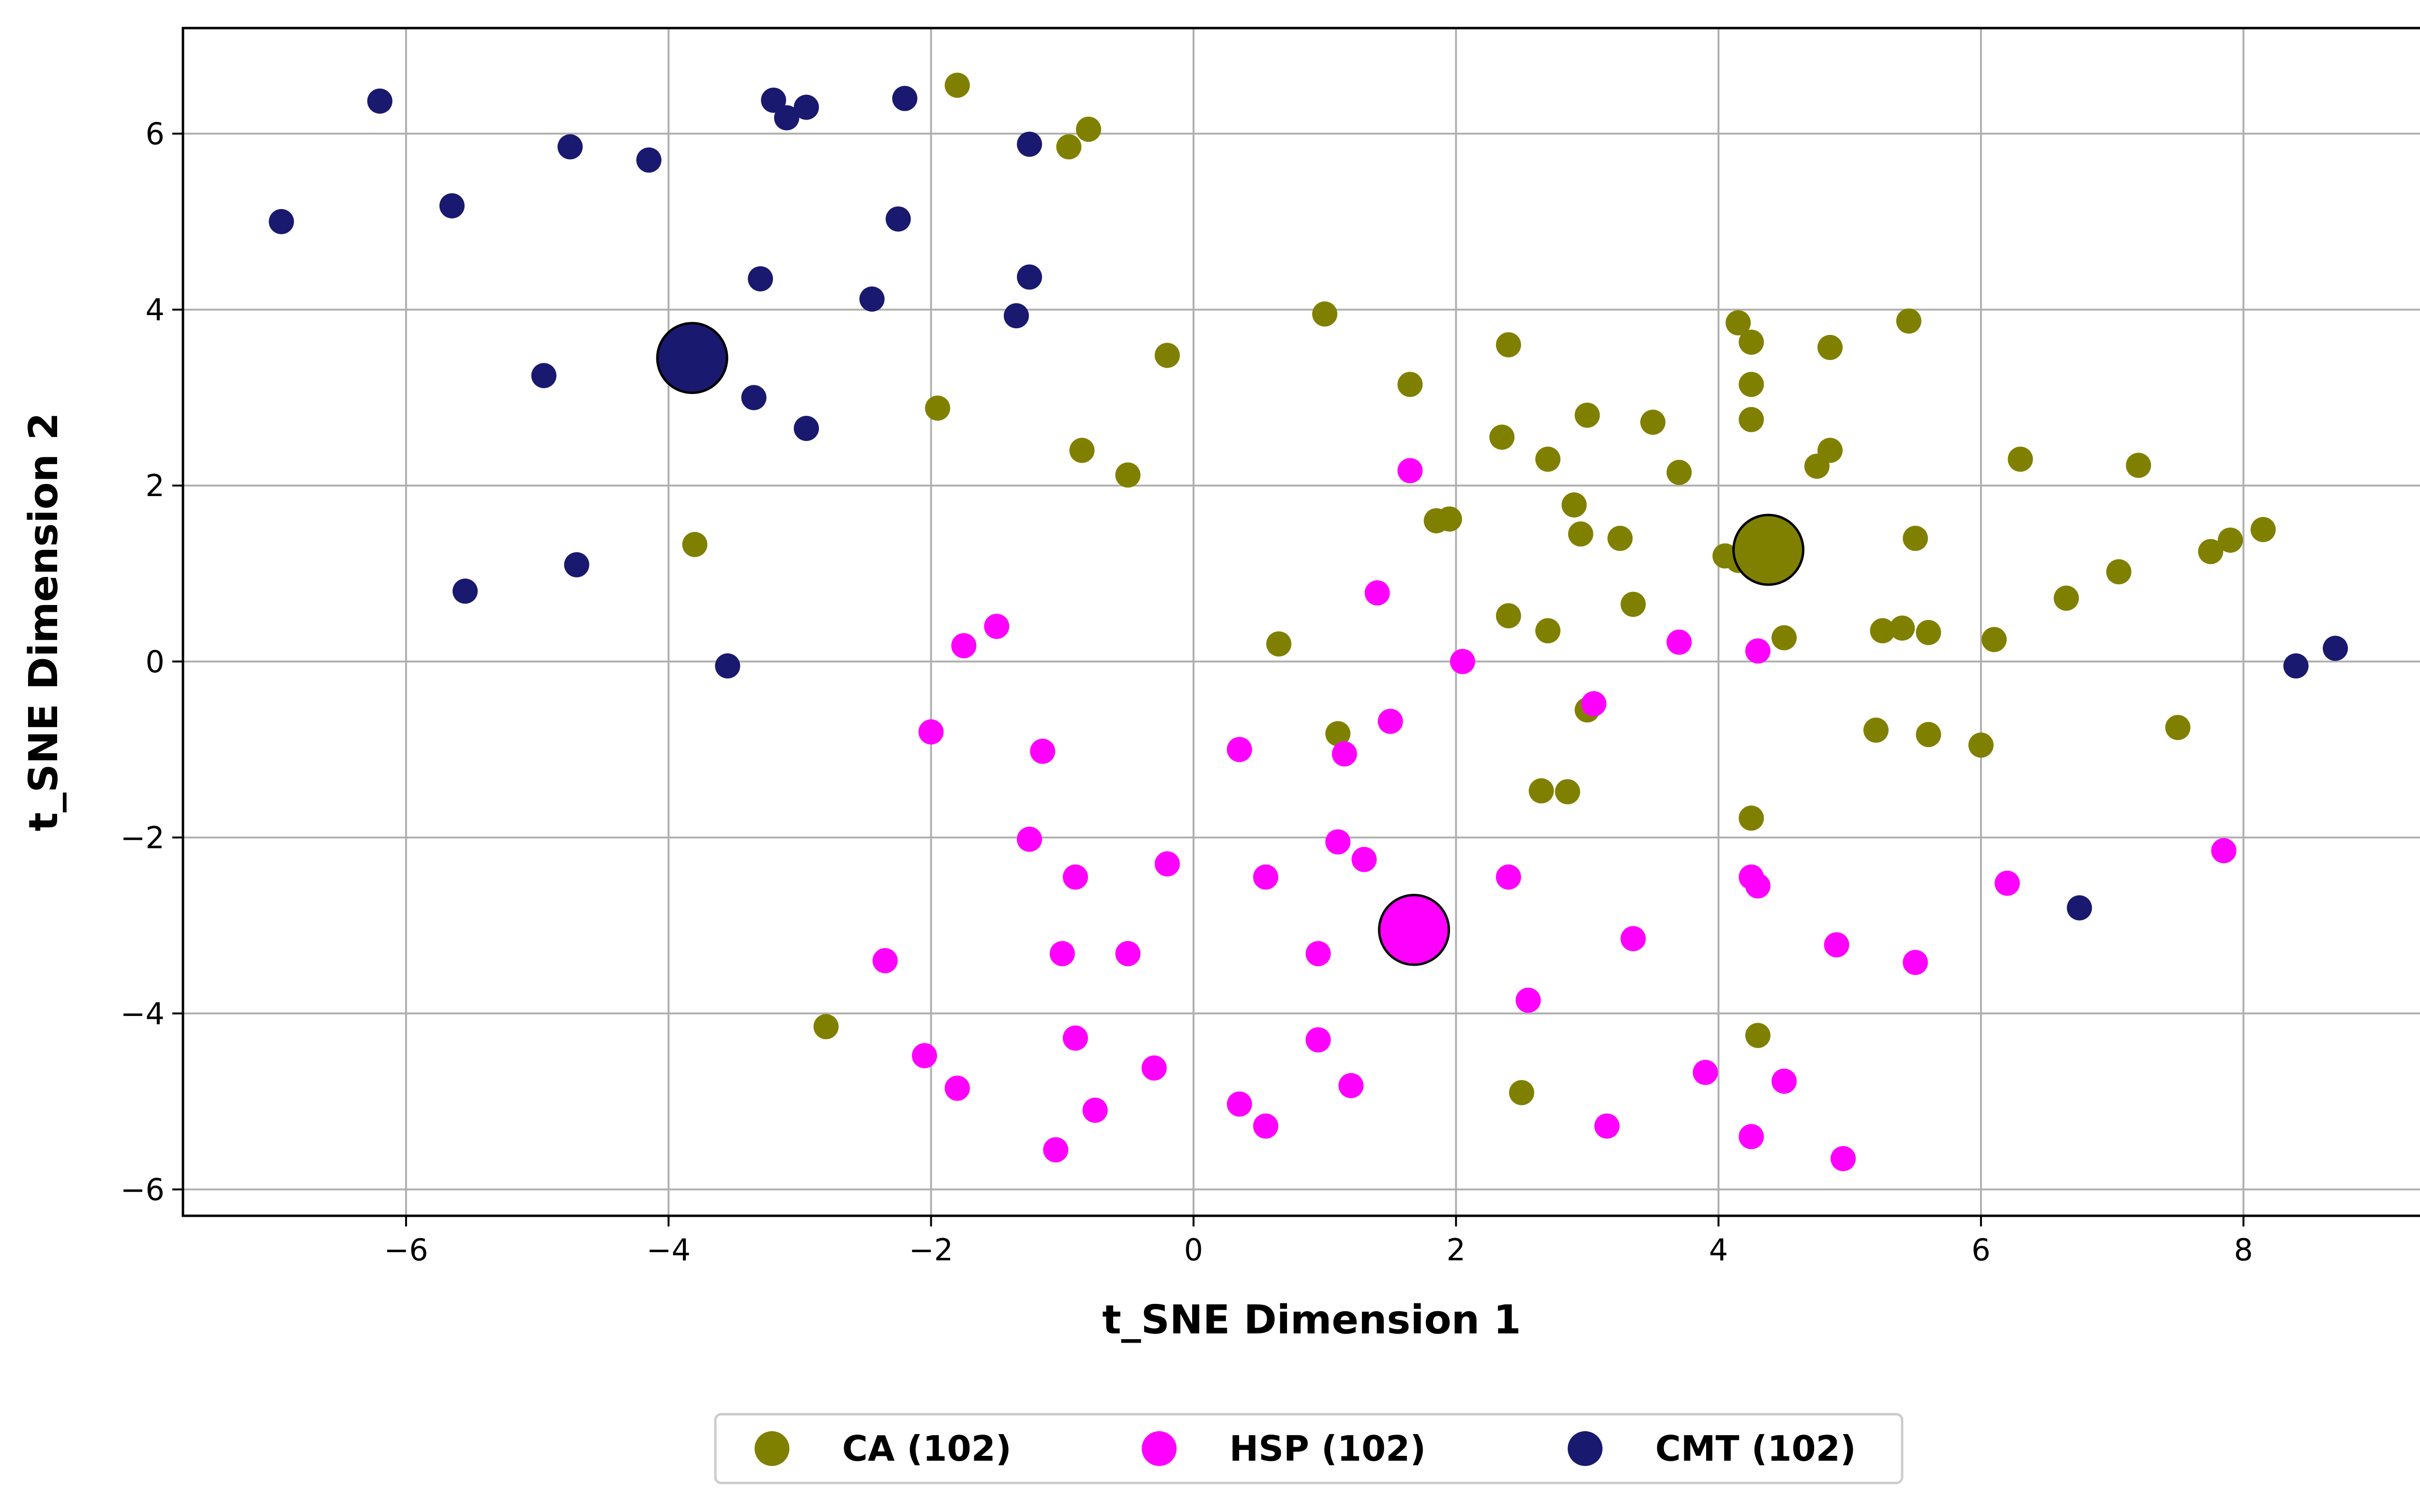 The width and height of the screenshot is (2420, 1512). Describe the element at coordinates (1980, 1250) in the screenshot. I see `x-tick-label: 6` at that location.